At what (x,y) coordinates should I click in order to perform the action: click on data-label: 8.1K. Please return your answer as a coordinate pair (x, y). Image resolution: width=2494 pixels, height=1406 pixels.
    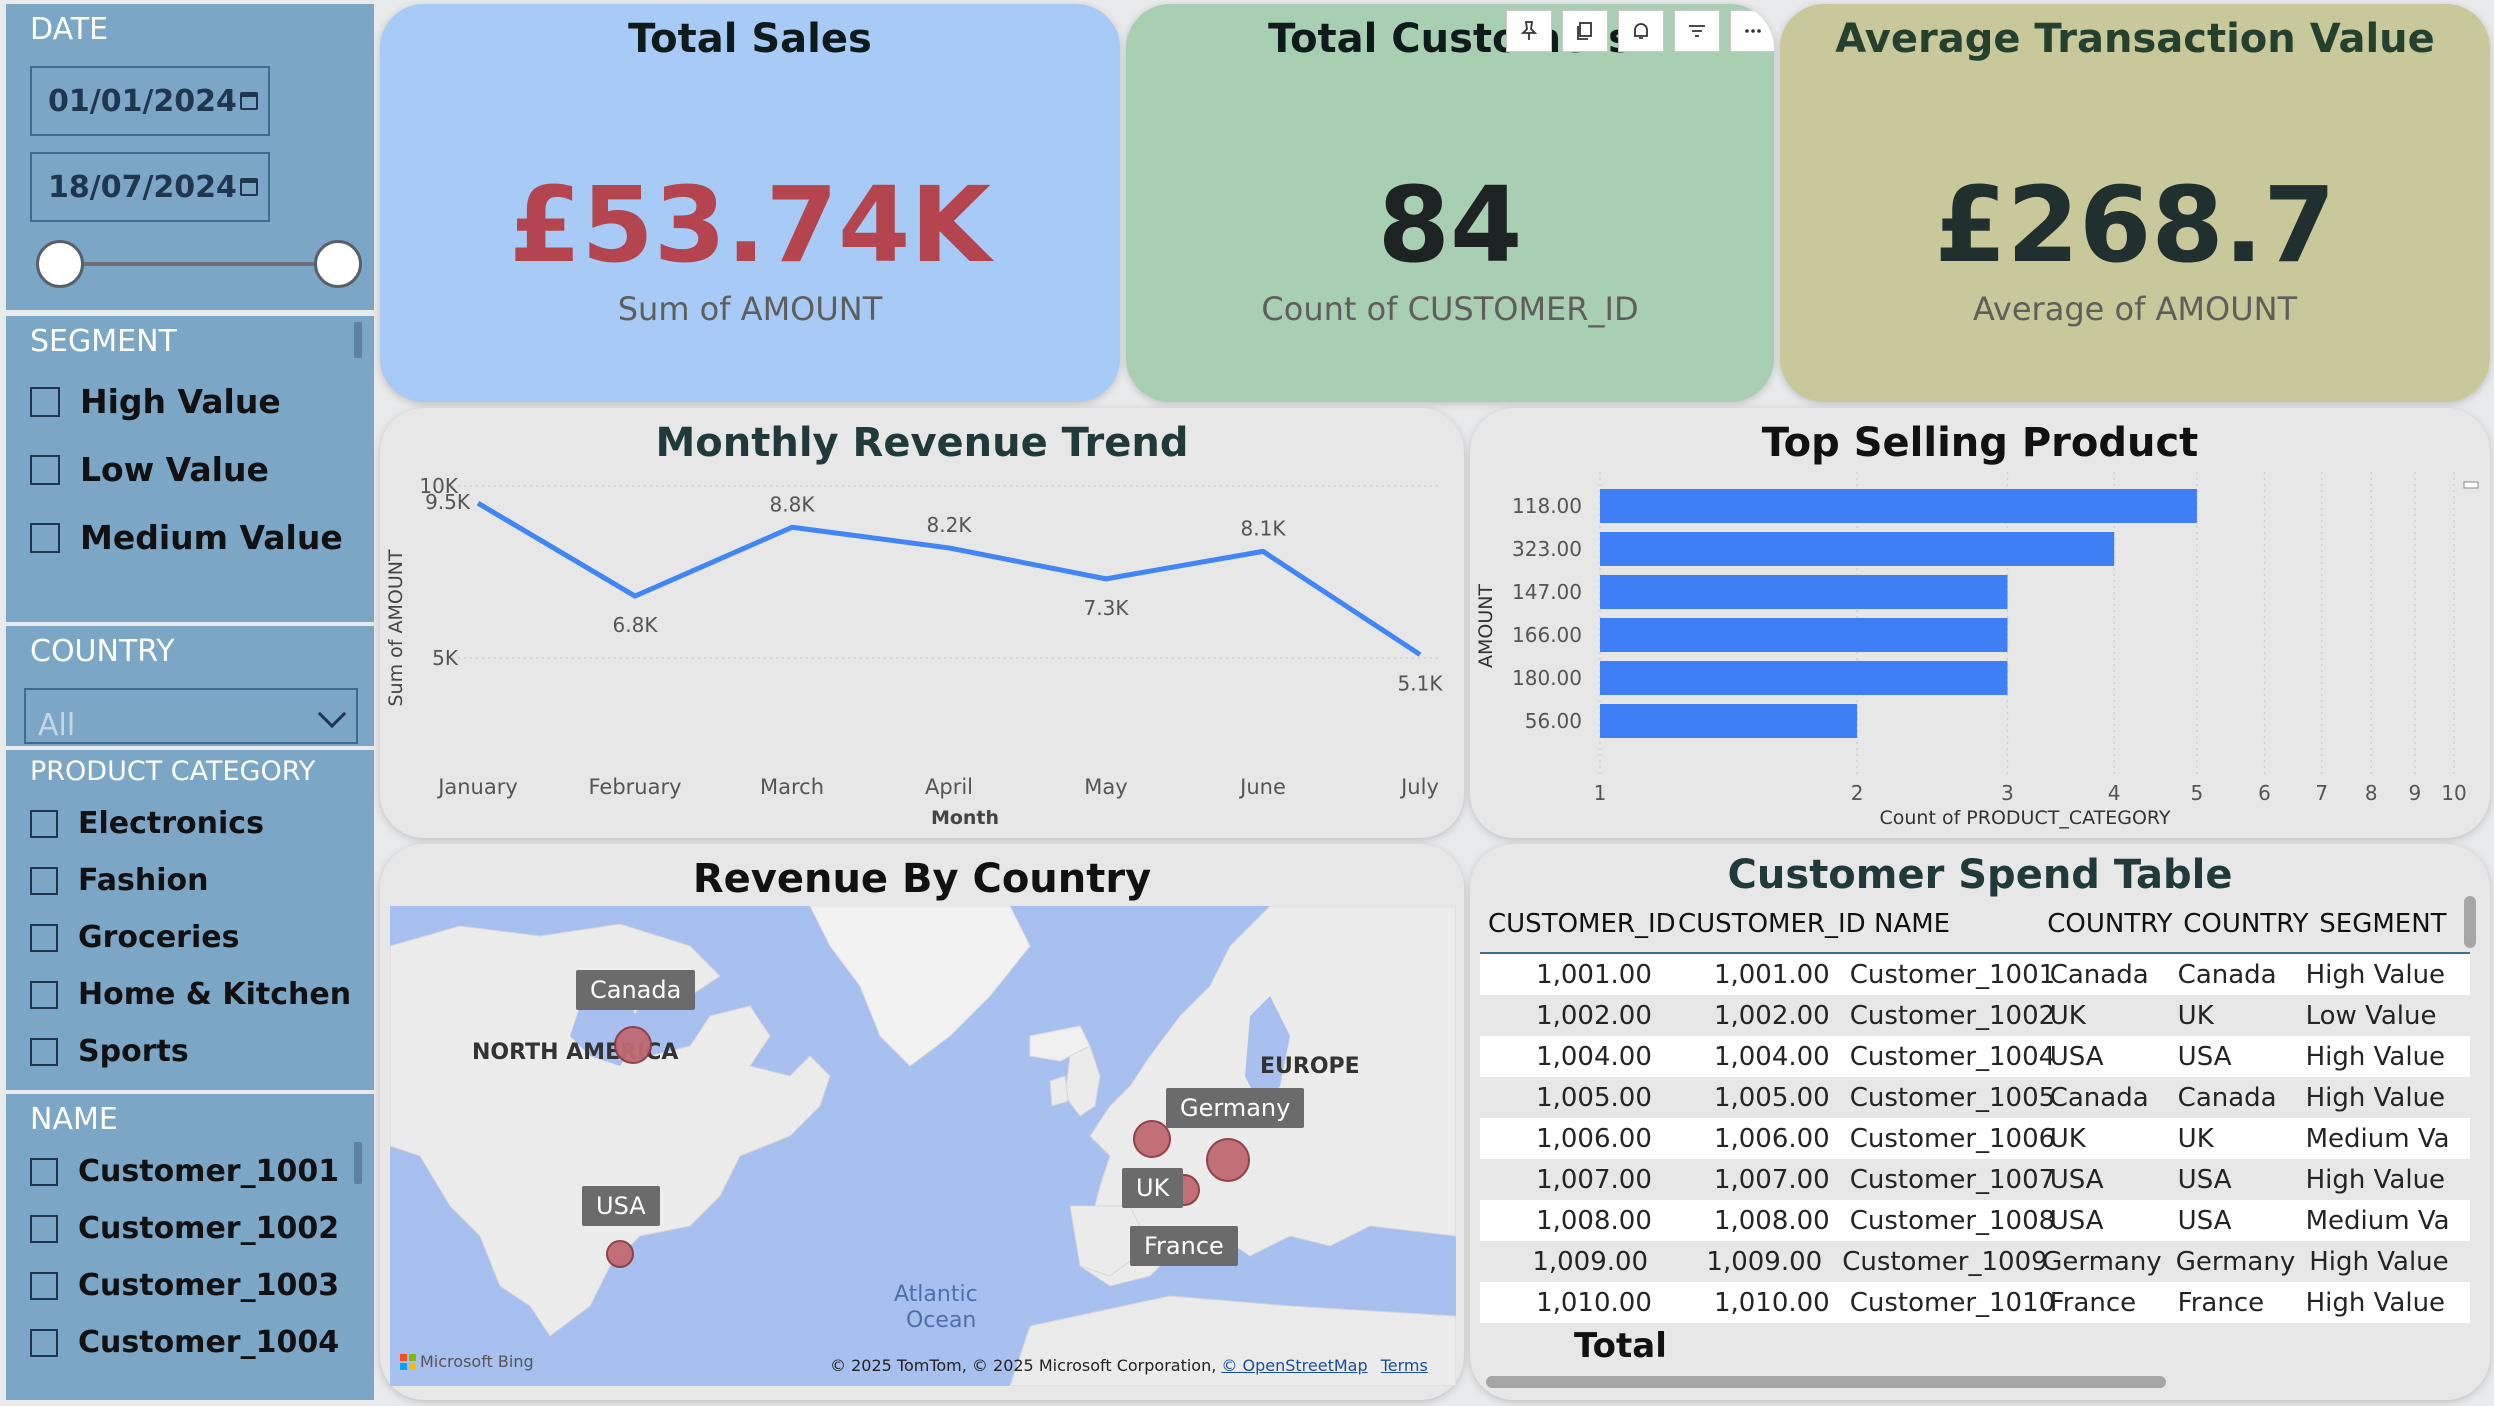
    Looking at the image, I should click on (1264, 528).